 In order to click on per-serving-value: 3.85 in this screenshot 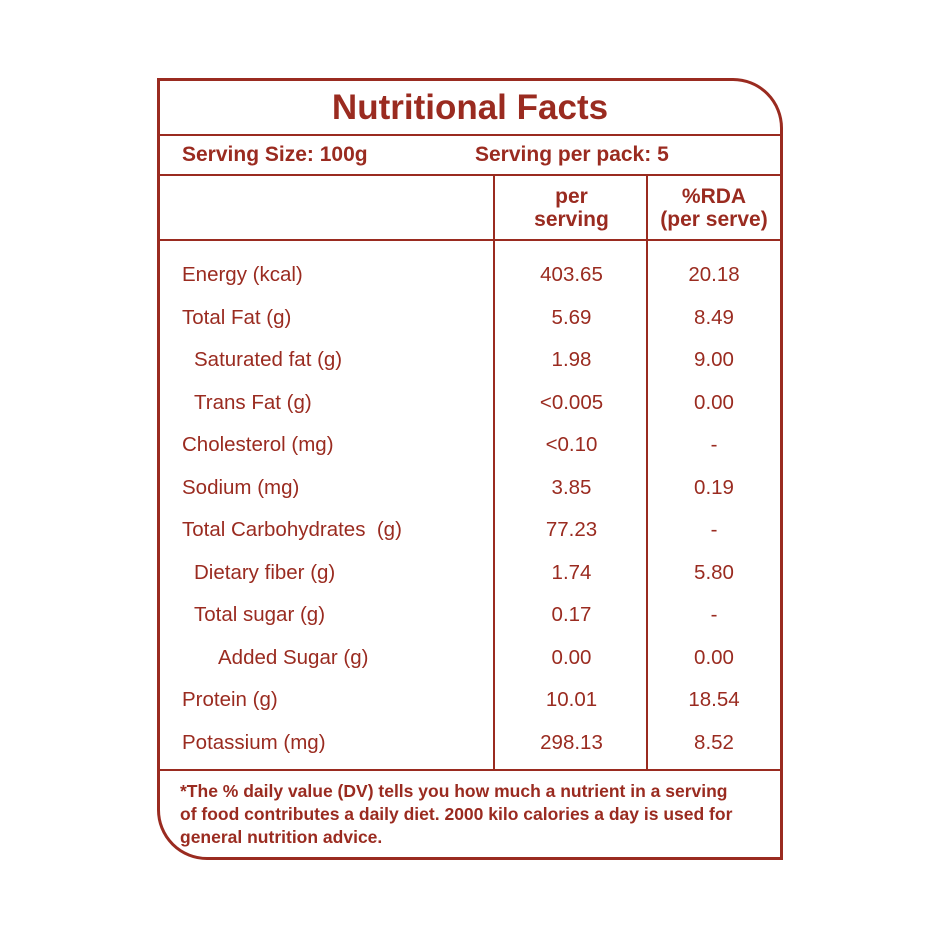, I will do `click(571, 487)`.